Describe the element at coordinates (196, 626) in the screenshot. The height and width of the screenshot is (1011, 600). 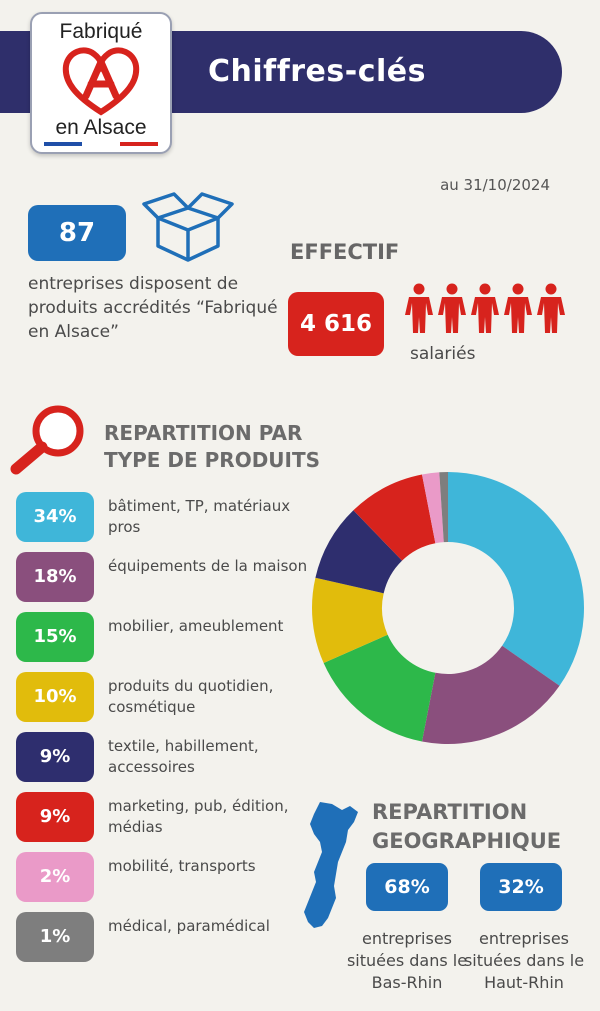
I see `legend-label: mobilier, ameublement` at that location.